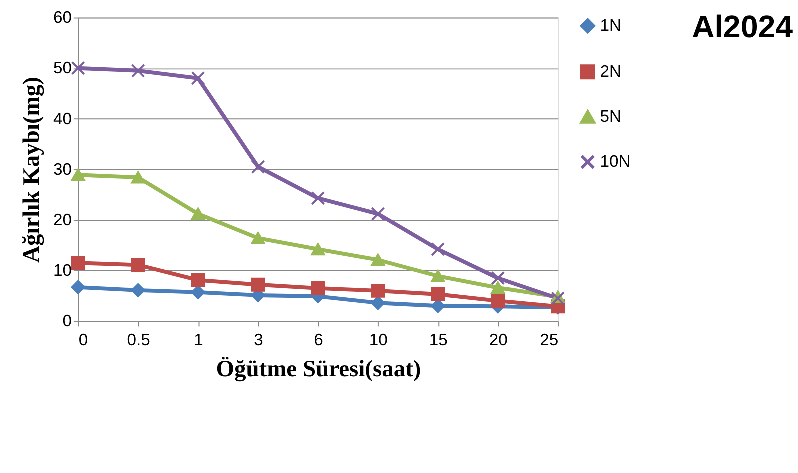  What do you see at coordinates (319, 340) in the screenshot?
I see `x-tick-label: 6` at bounding box center [319, 340].